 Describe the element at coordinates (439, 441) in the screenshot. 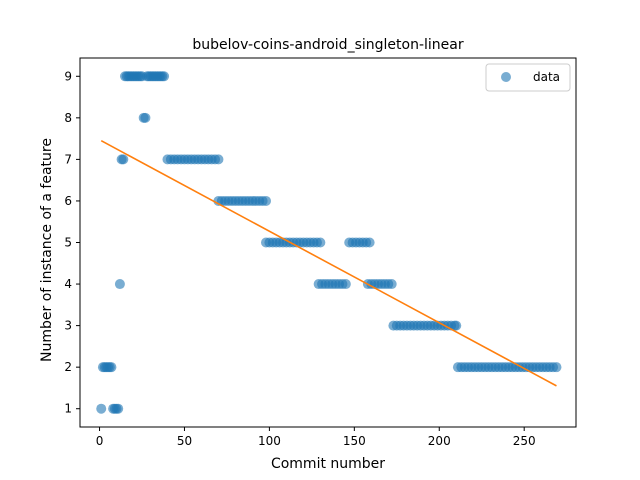

I see `x-tick-label: 200` at that location.